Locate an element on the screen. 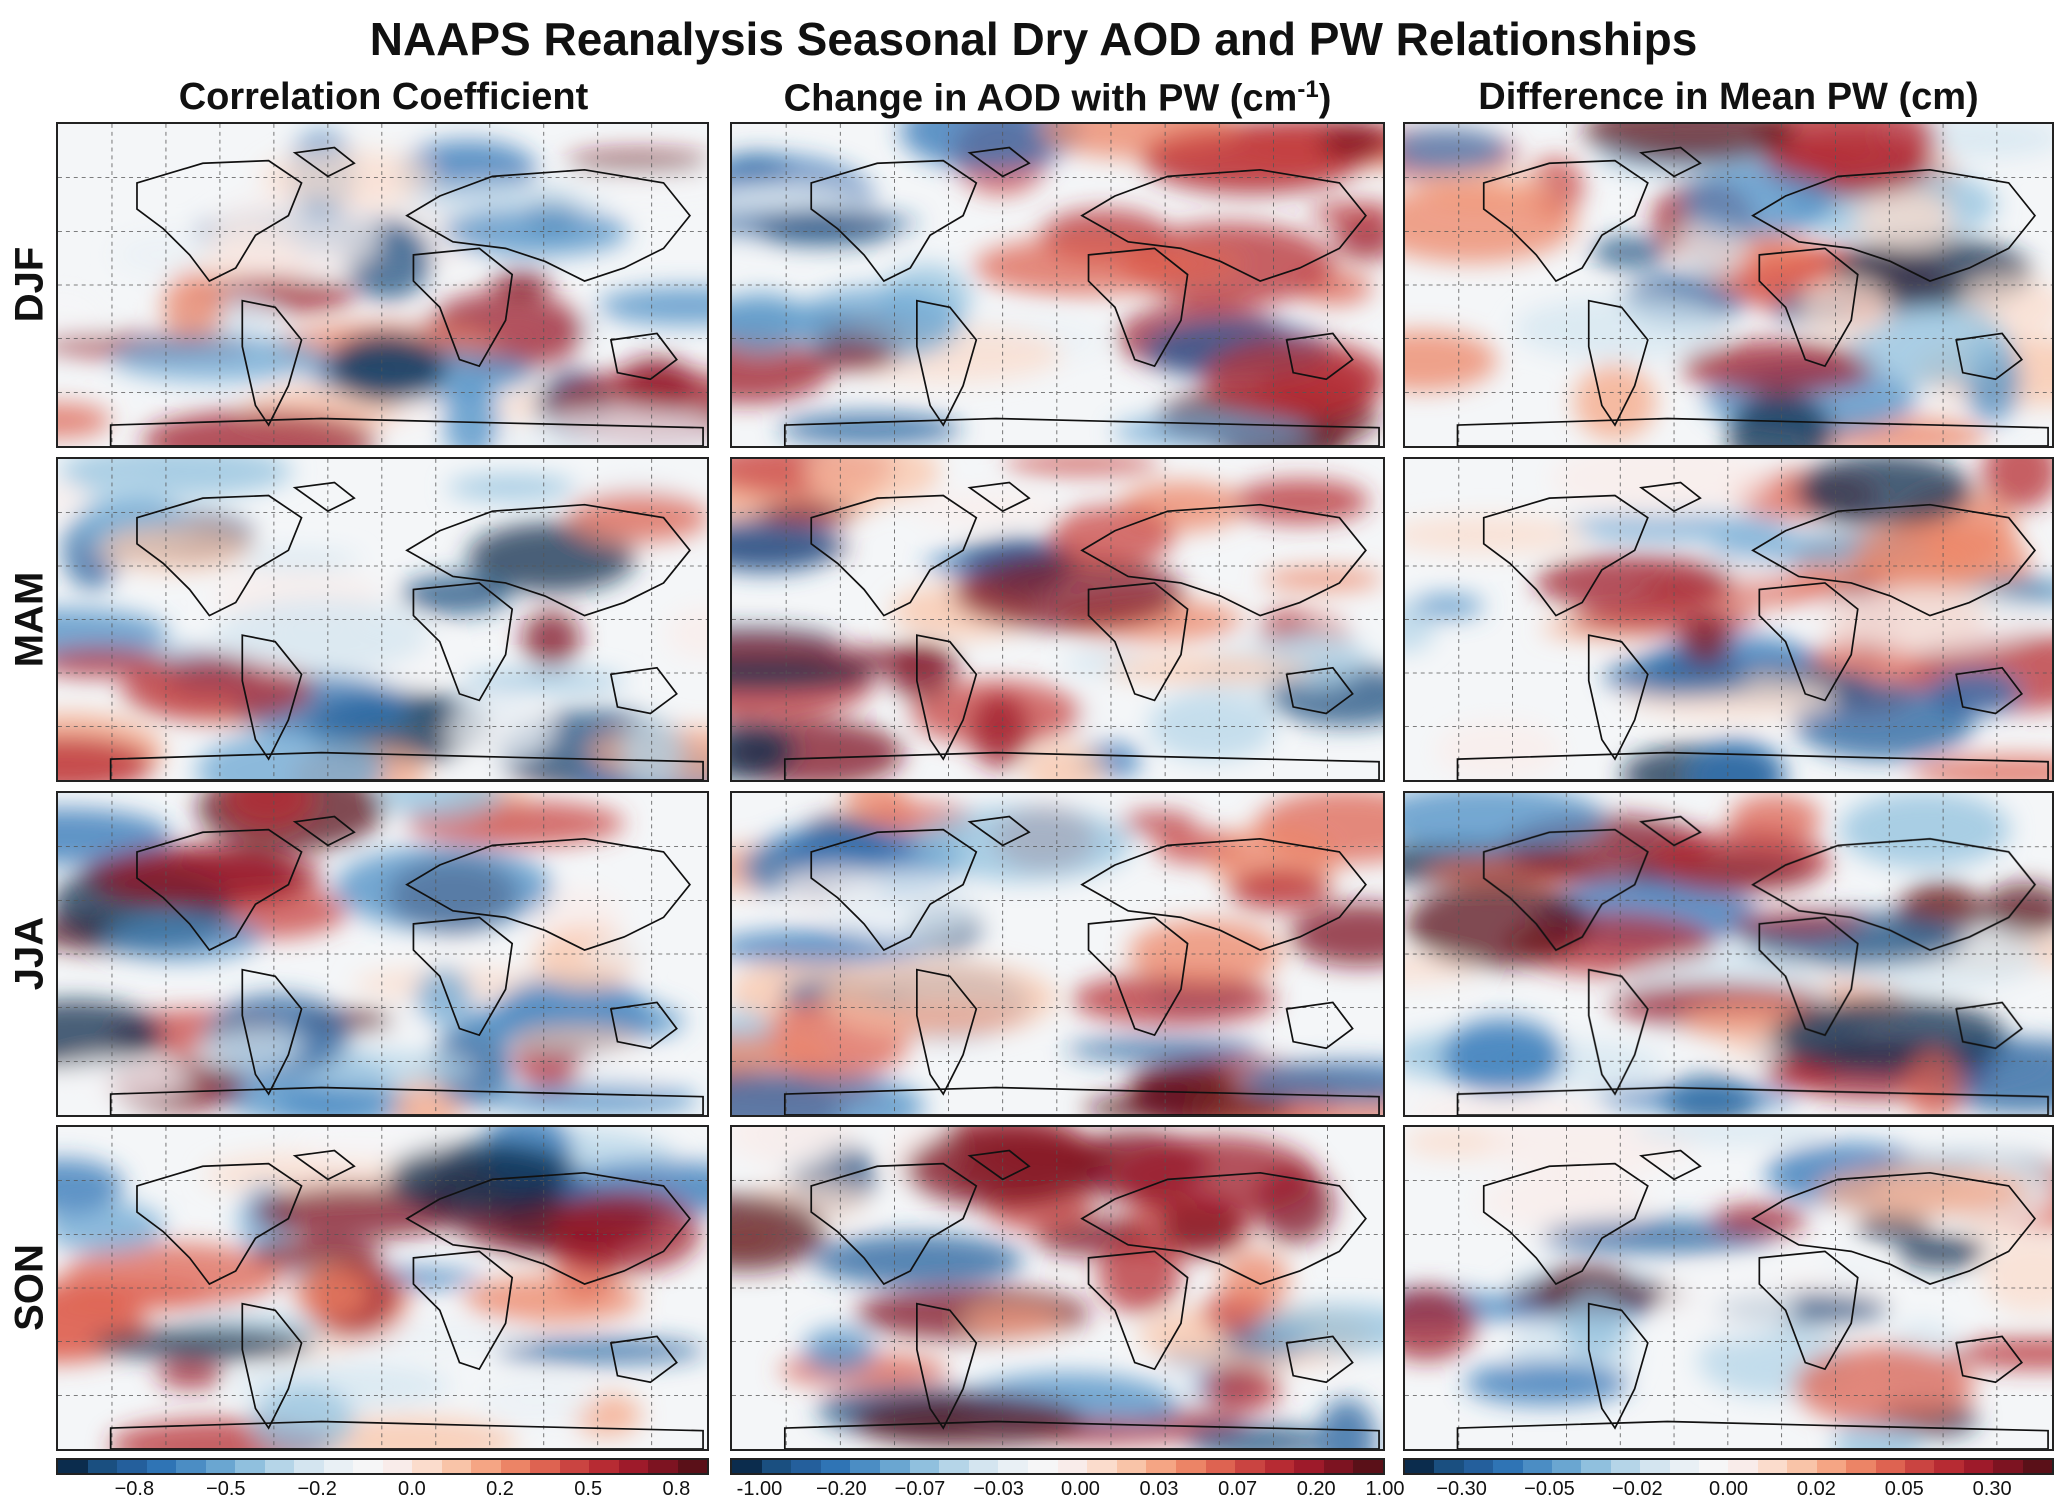 This screenshot has width=2067, height=1508. colorbar-tick-label: 0.05 is located at coordinates (1904, 1489).